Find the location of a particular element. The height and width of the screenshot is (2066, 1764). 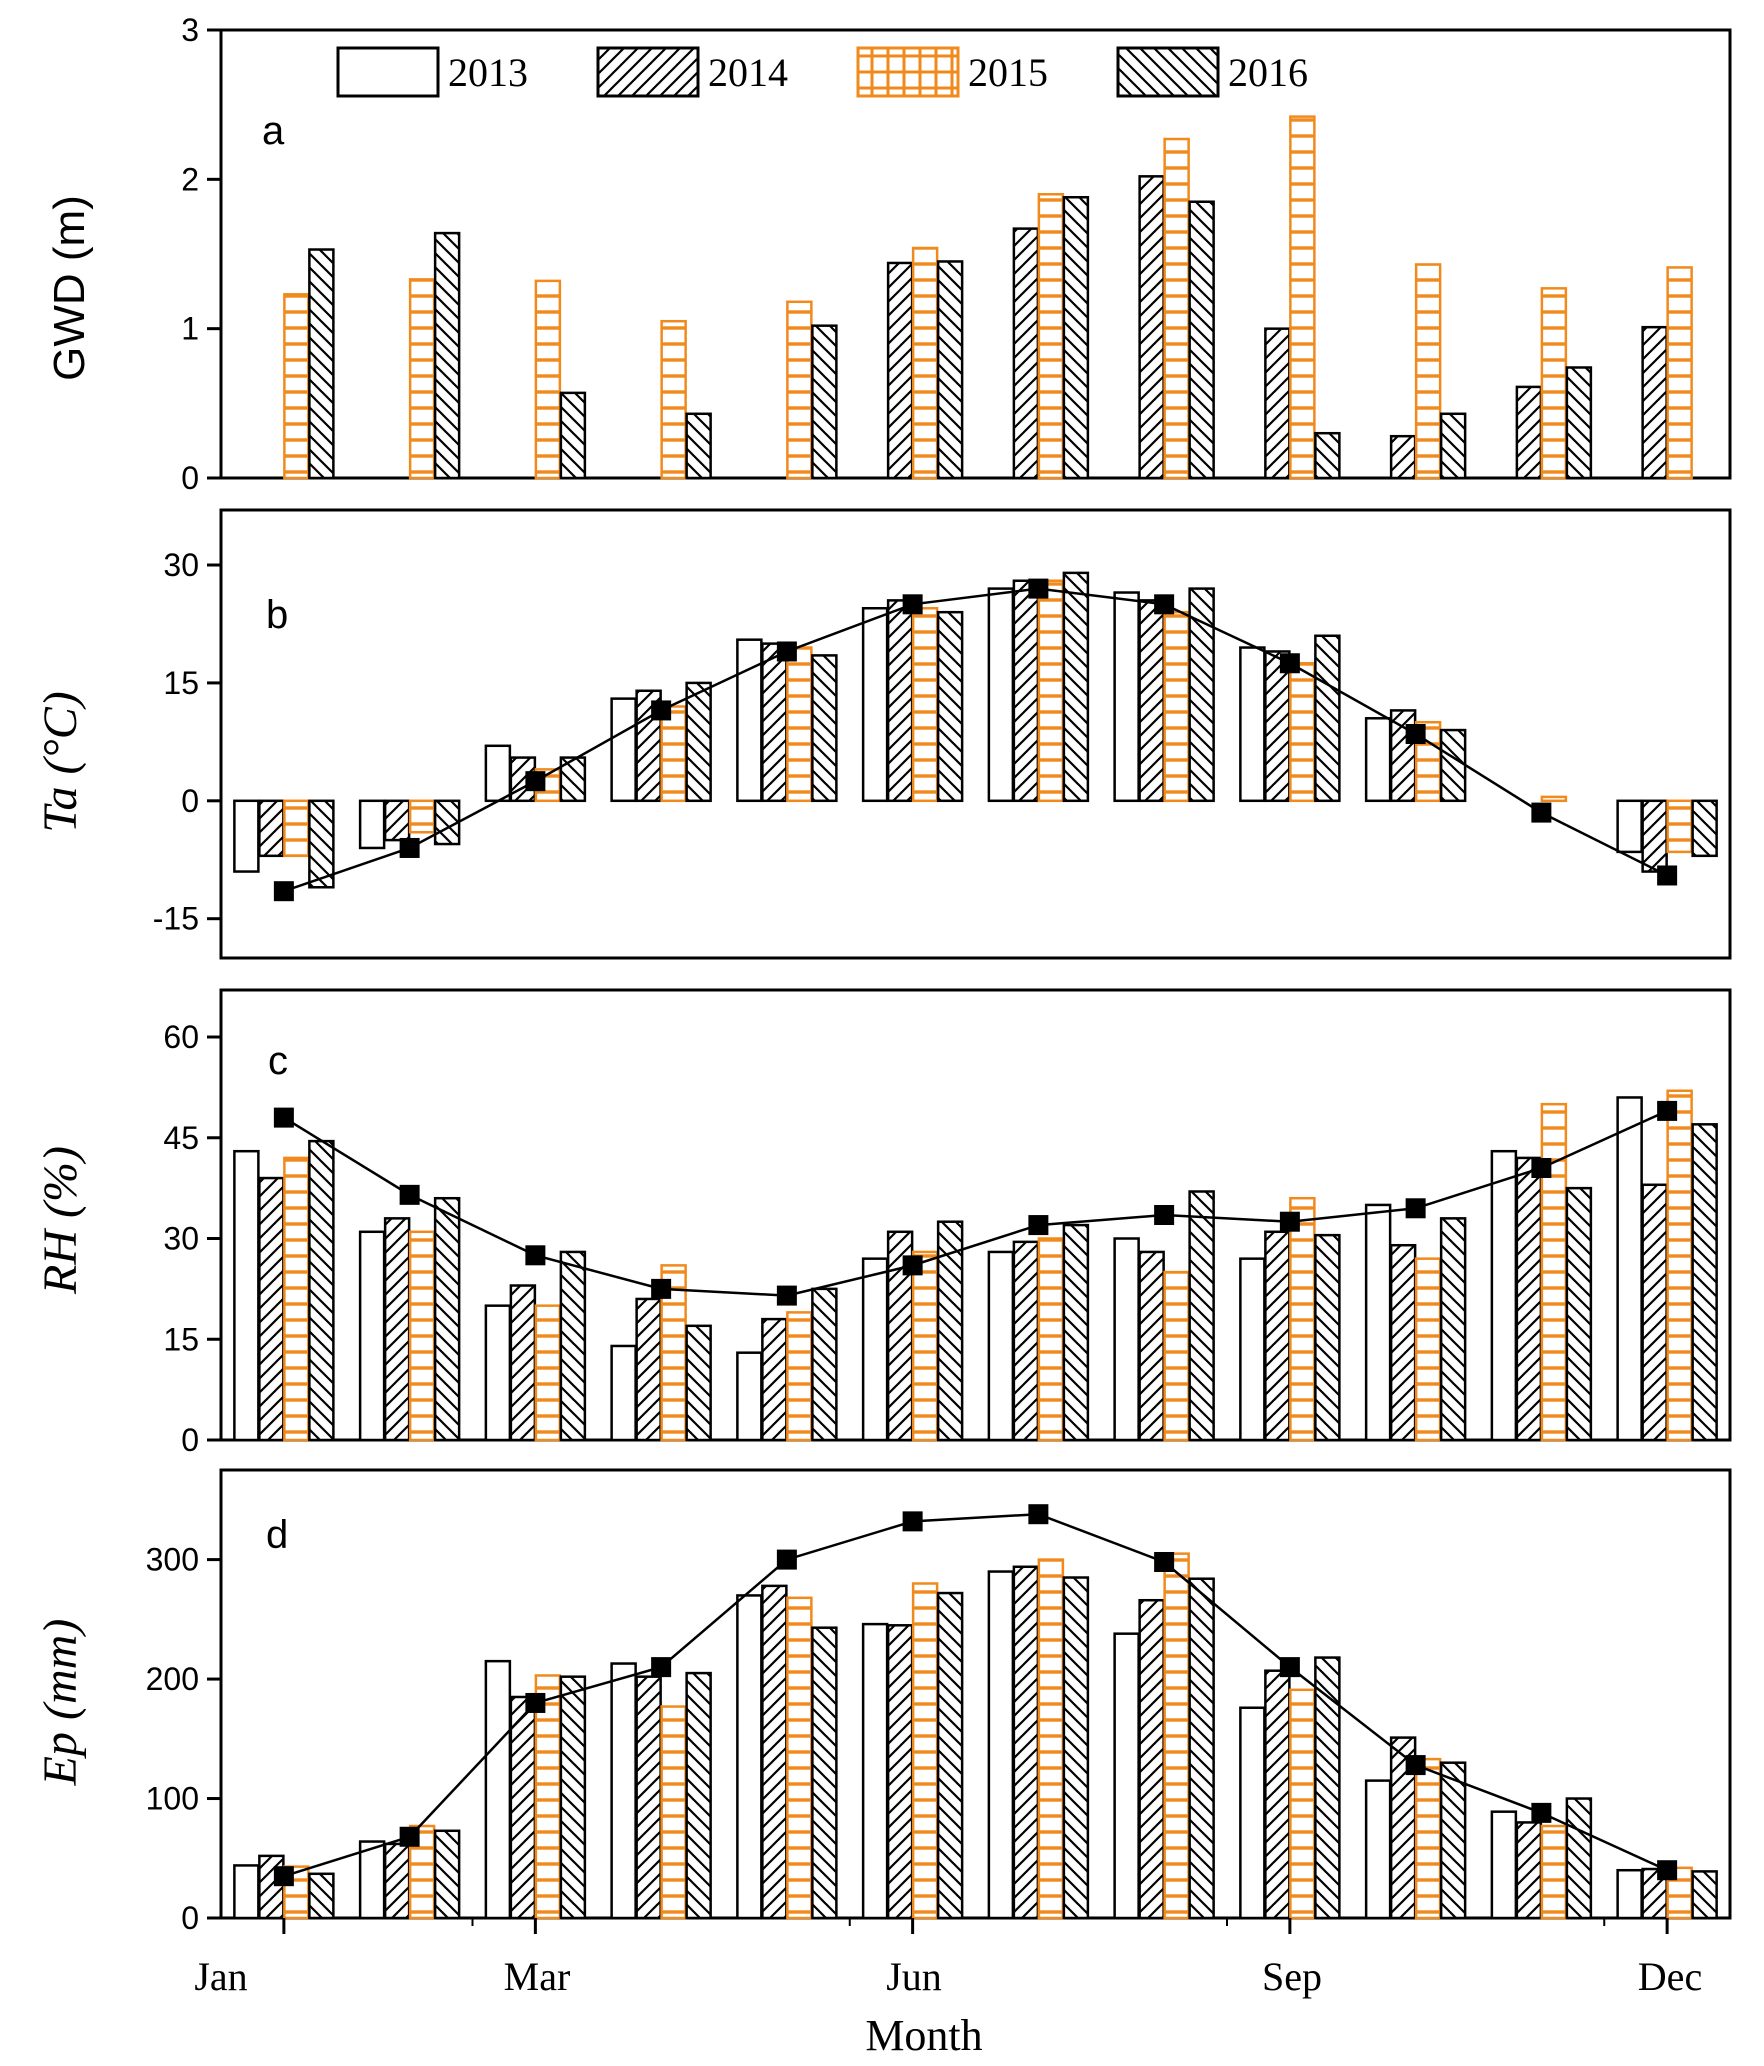

legend-label-2016: 2016 is located at coordinates (1268, 72).